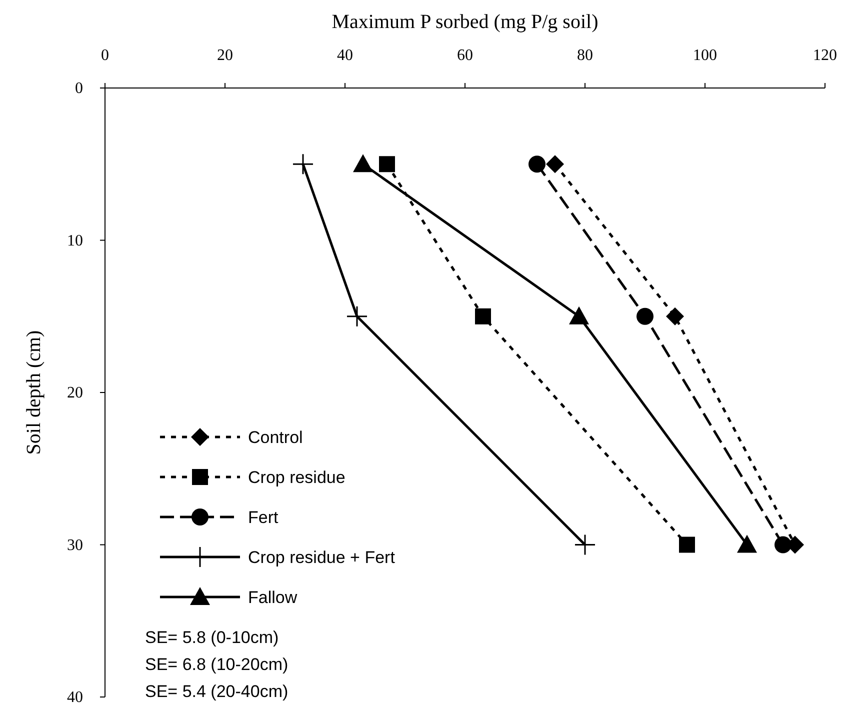 This screenshot has height=714, width=846. What do you see at coordinates (216, 691) in the screenshot?
I see `annotation: SE= 5.4 (20-40cm)` at bounding box center [216, 691].